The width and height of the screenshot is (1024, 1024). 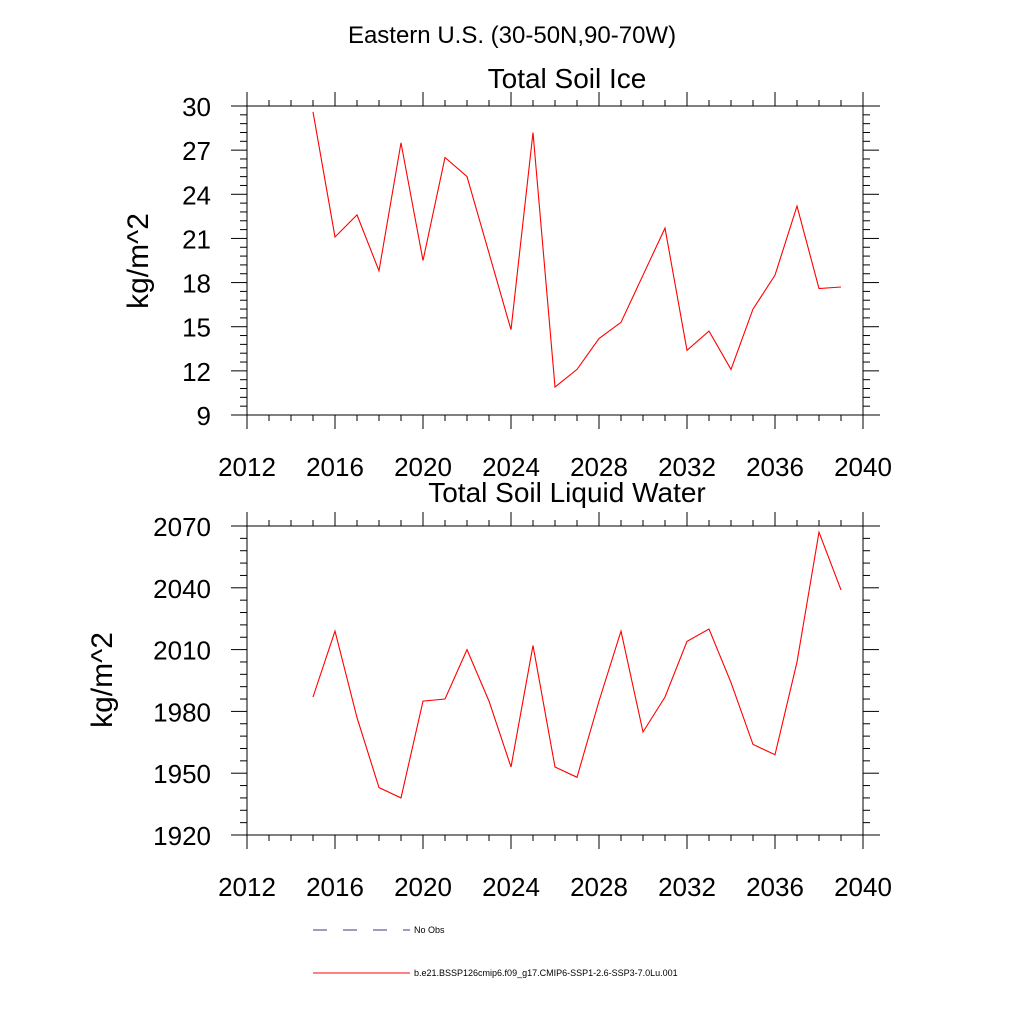 What do you see at coordinates (196, 239) in the screenshot?
I see `y-tick-label: 21` at bounding box center [196, 239].